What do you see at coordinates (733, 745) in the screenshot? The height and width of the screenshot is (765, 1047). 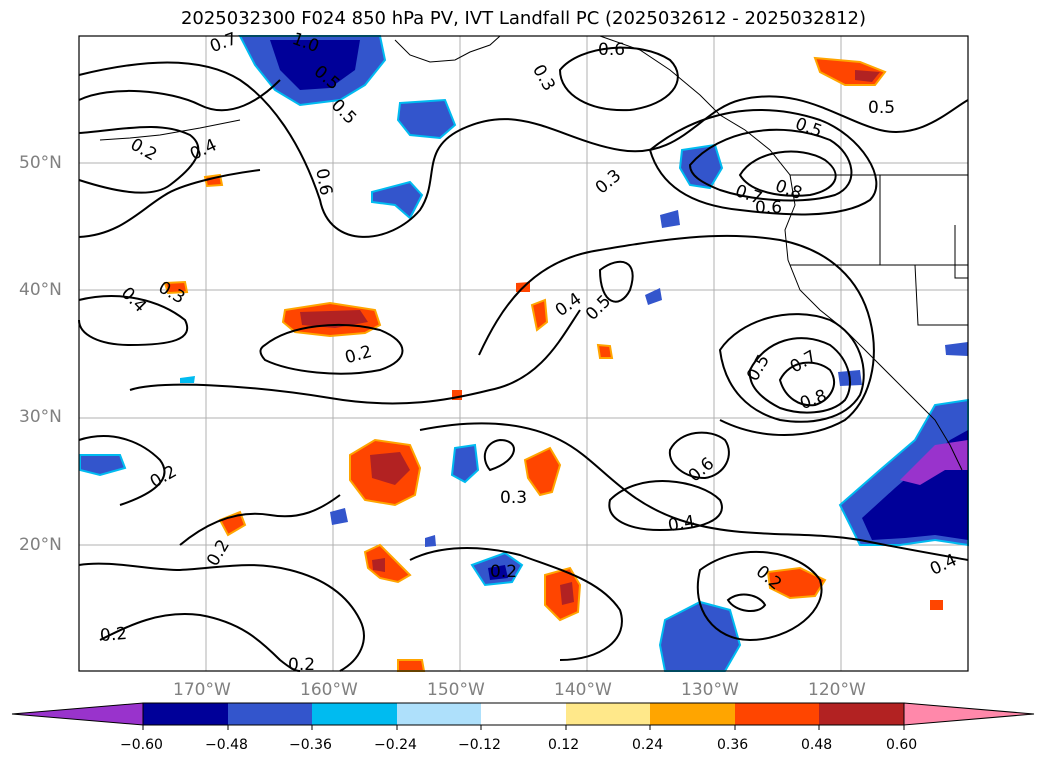 I see `colorbar-tick-label: 0.36` at bounding box center [733, 745].